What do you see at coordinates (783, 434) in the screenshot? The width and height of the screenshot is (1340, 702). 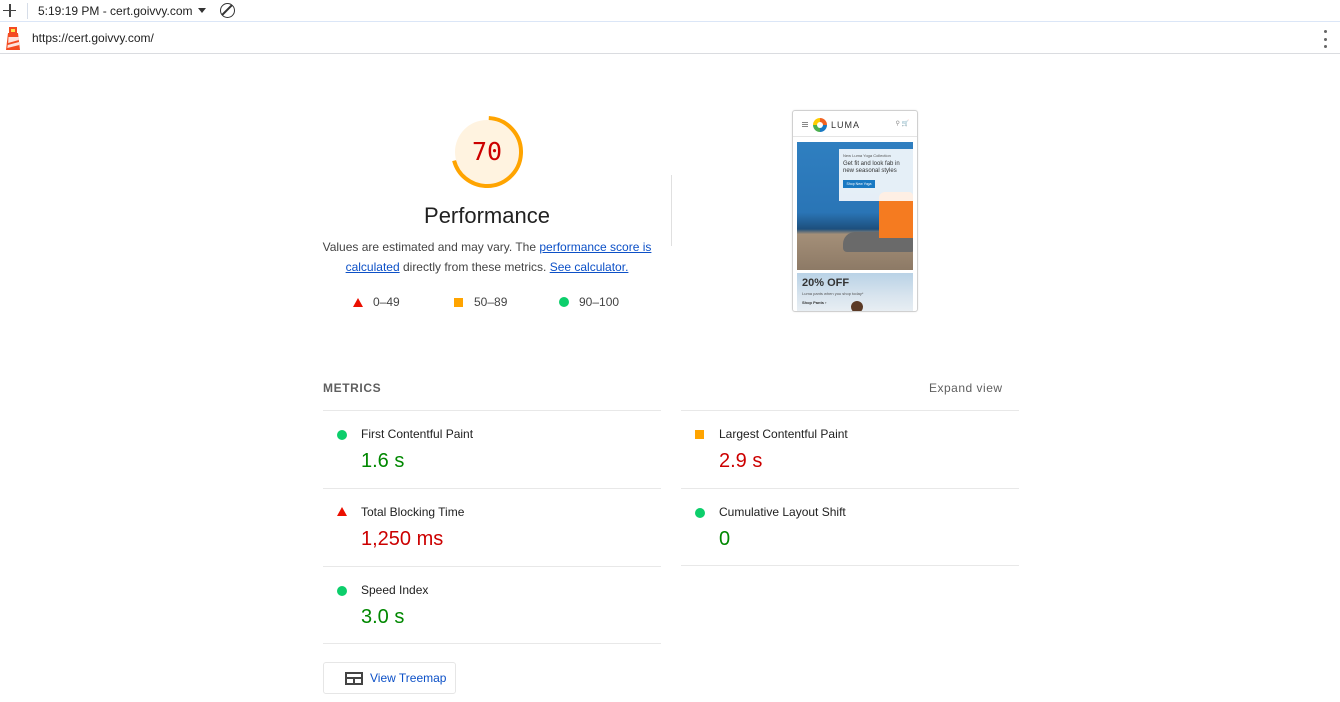 I see `metric-name: Largest Contentful Paint` at bounding box center [783, 434].